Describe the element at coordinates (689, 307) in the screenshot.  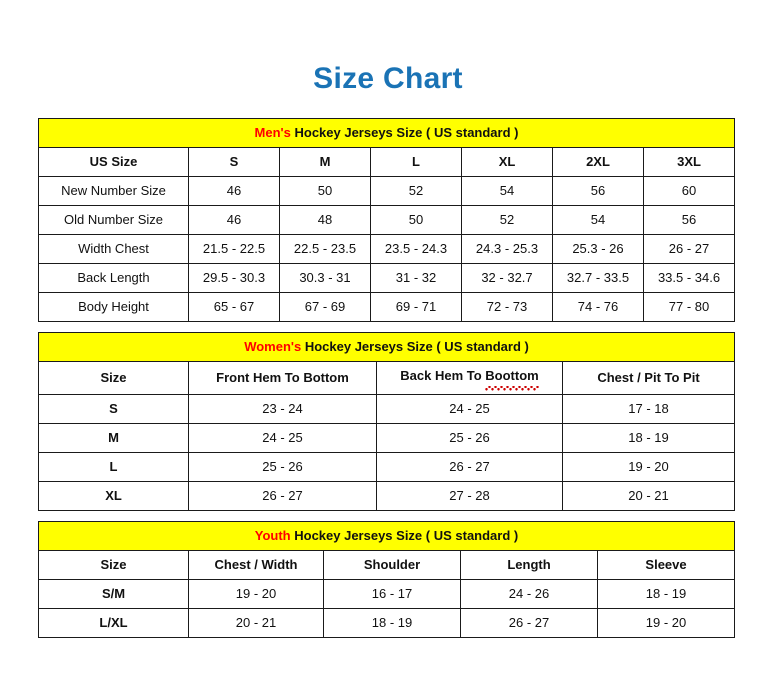
I see `mens-row-4-cell-5: 77 - 80` at that location.